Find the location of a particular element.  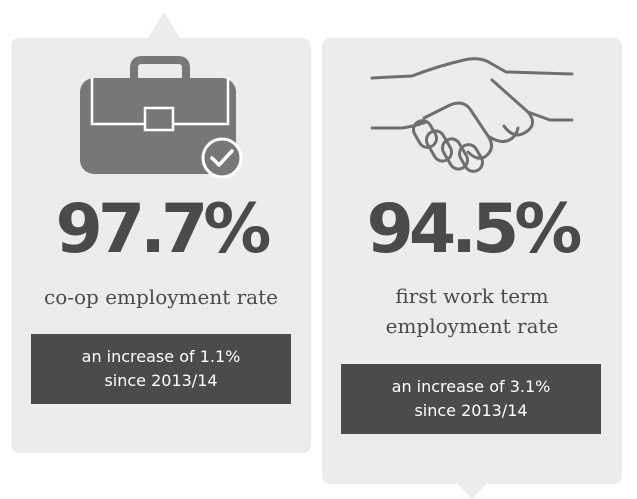

coop-increase-period: since 2013/14 is located at coordinates (161, 380).